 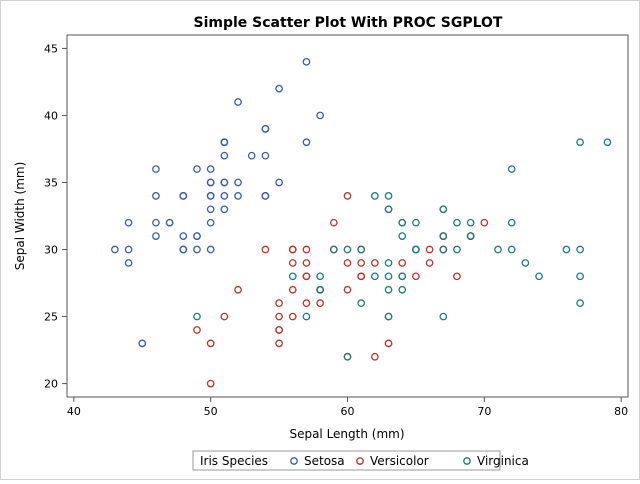 I want to click on x-tick-label: 70, so click(x=484, y=411).